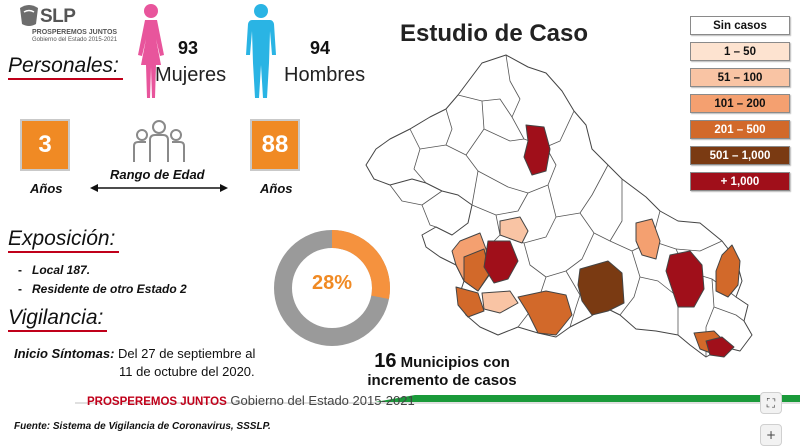  What do you see at coordinates (75, 40) in the screenshot?
I see `logo-government: Gobierno del Estado 2015-2021` at bounding box center [75, 40].